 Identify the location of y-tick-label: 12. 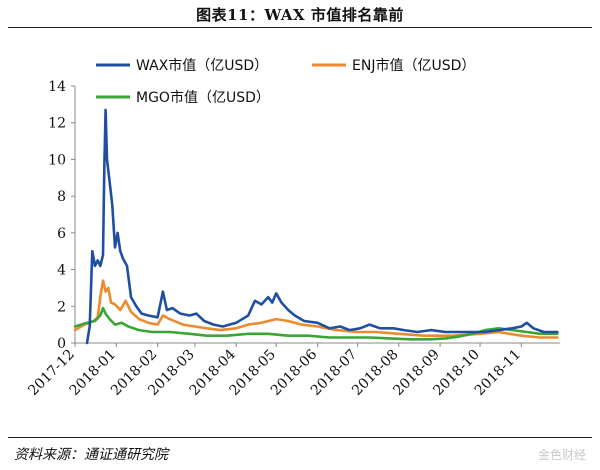
(57, 124).